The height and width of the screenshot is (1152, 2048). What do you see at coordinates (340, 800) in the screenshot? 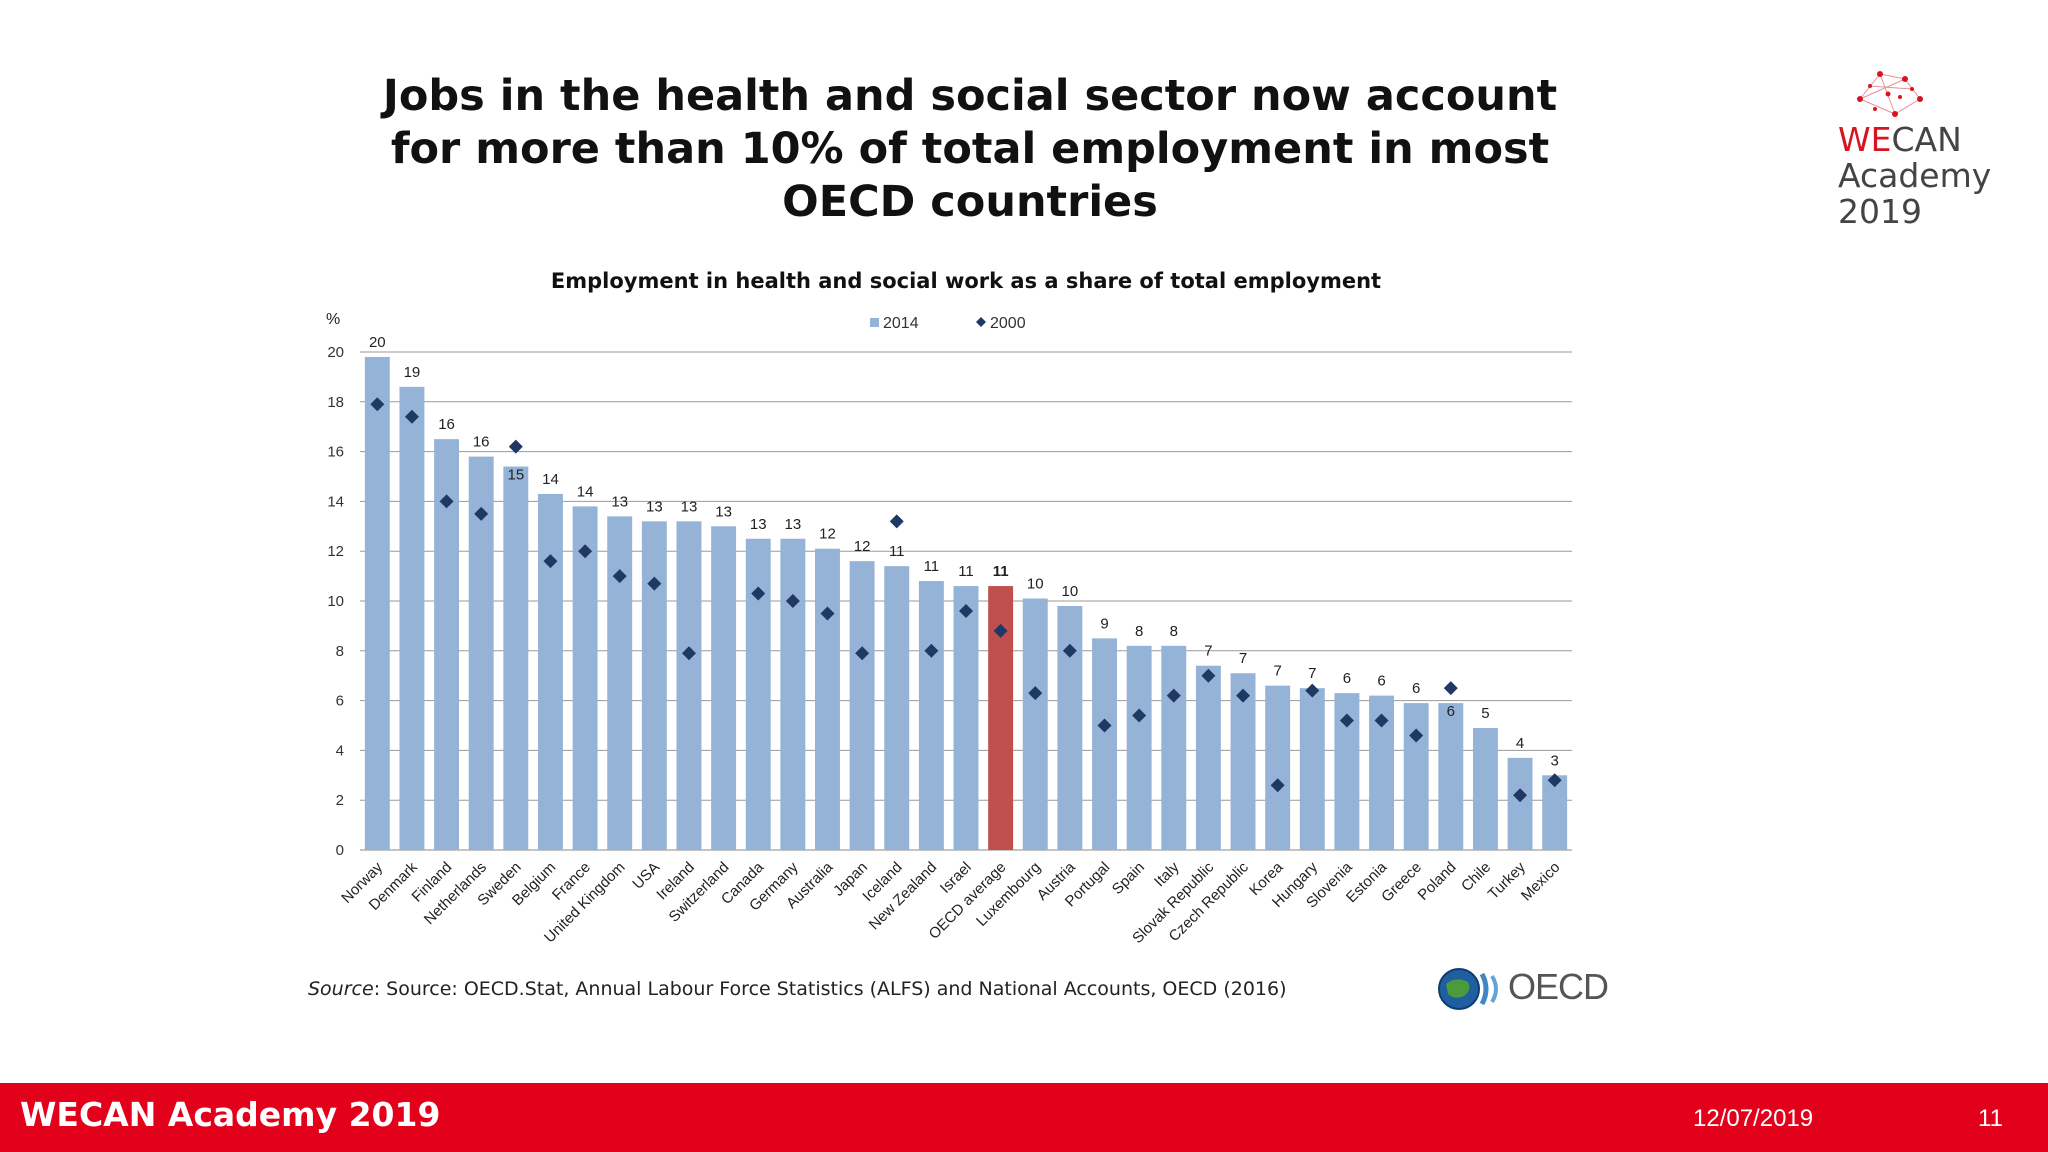
I see `y-tick-label: 2` at bounding box center [340, 800].